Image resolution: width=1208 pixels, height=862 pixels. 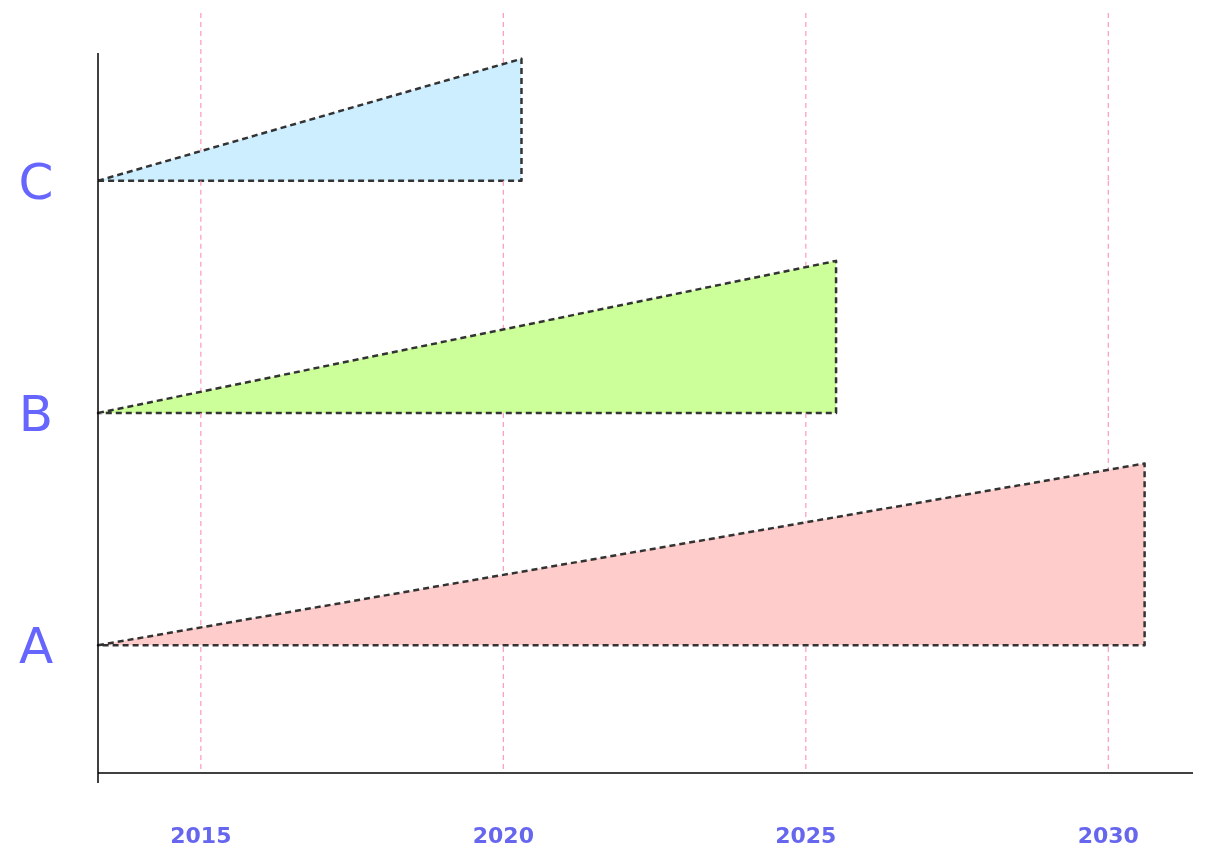 I want to click on y-axis-title: A, so click(x=36, y=646).